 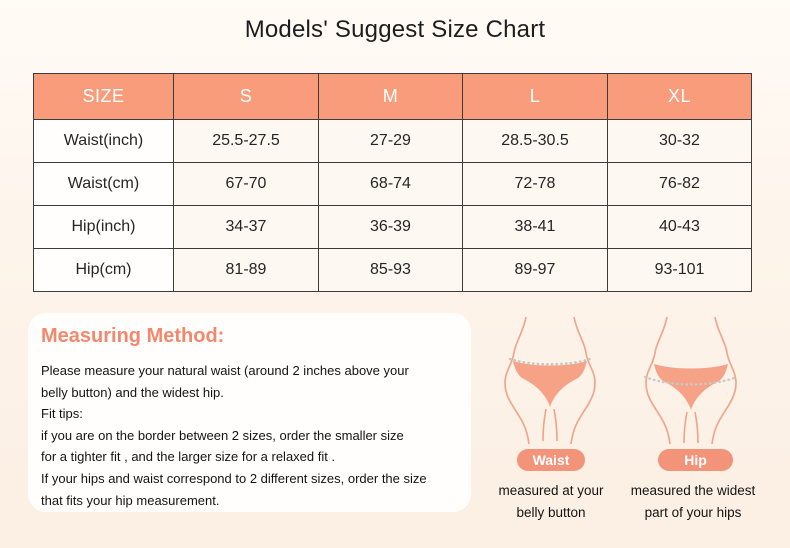 What do you see at coordinates (551, 512) in the screenshot?
I see `waist-caption-line2: belly button` at bounding box center [551, 512].